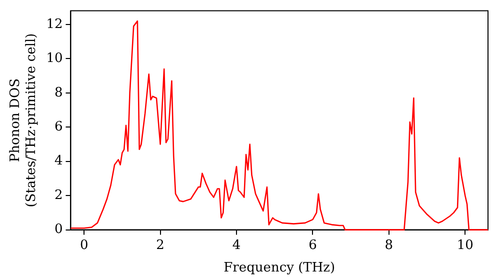 This screenshot has width=500, height=280. I want to click on y-axis-title: Phonon DOS (States/THz·primitive cell), so click(23, 120).